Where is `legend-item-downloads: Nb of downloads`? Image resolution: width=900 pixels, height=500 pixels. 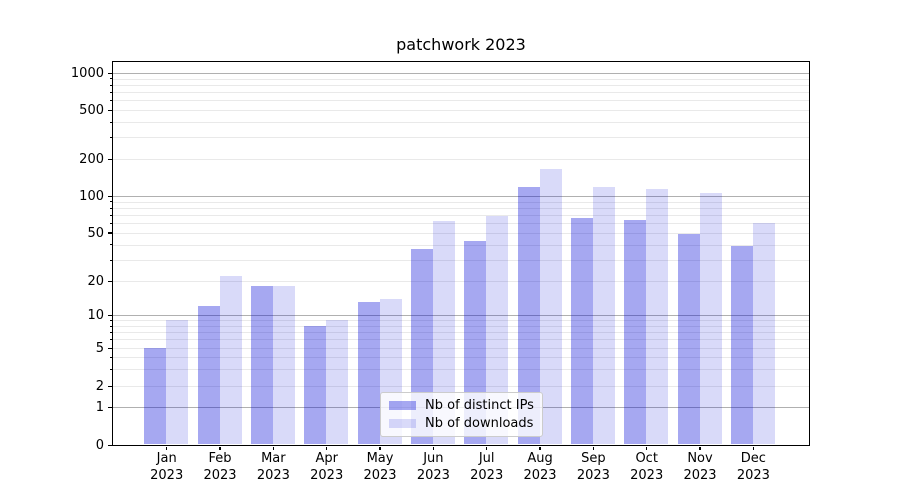 legend-item-downloads: Nb of downloads is located at coordinates (465, 423).